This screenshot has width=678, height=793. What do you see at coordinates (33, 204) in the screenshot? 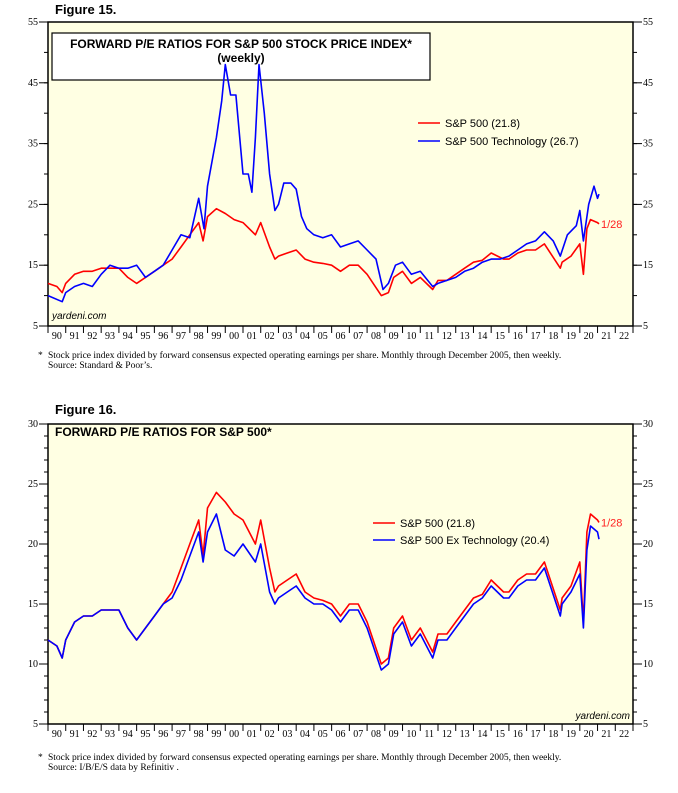
I see `y-tick-label-left: 25` at bounding box center [33, 204].